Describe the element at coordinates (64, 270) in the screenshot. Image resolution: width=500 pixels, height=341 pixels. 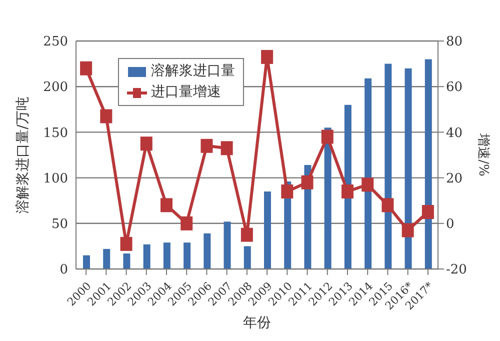
I see `y-tick-label: 0` at that location.